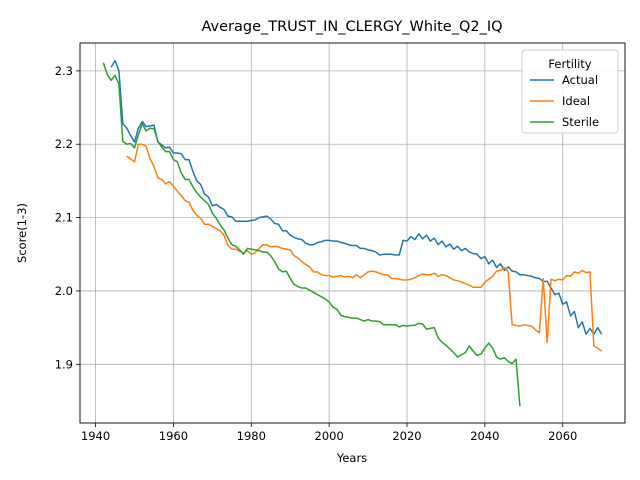 Image resolution: width=640 pixels, height=480 pixels. What do you see at coordinates (580, 80) in the screenshot?
I see `legend-label-actual: Actual` at bounding box center [580, 80].